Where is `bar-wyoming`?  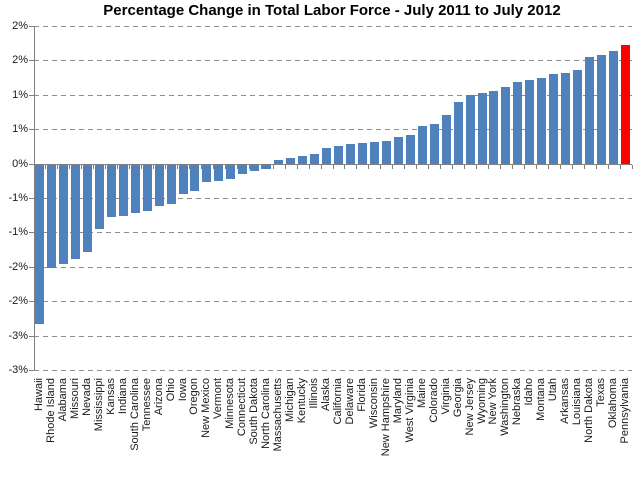
bar-wyoming is located at coordinates (482, 128).